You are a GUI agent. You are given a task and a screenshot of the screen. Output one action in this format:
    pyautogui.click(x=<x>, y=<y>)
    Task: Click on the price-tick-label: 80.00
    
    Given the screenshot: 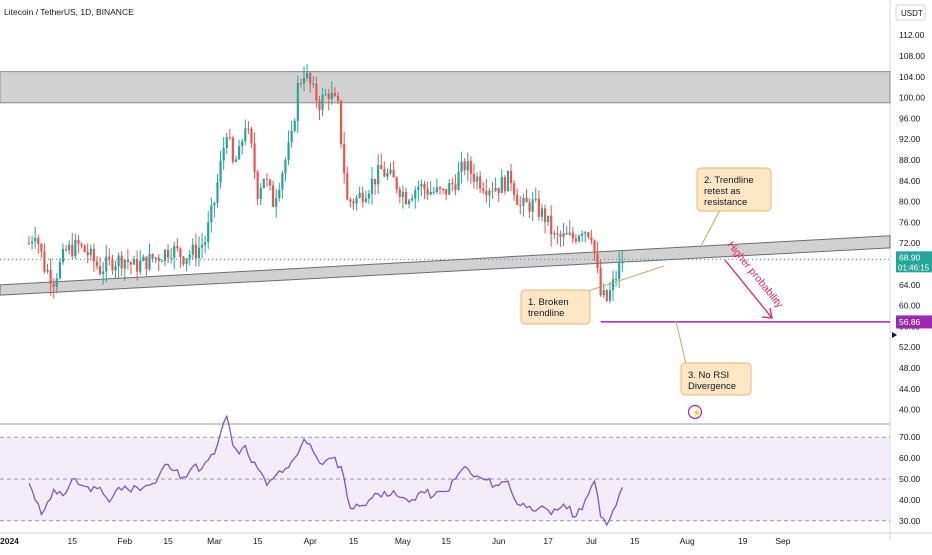 What is the action you would take?
    pyautogui.click(x=910, y=202)
    